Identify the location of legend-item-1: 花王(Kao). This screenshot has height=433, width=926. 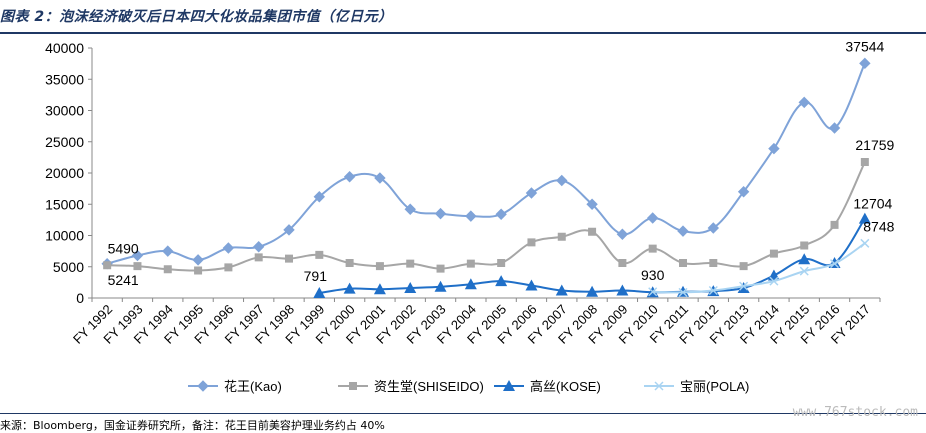
(235, 386).